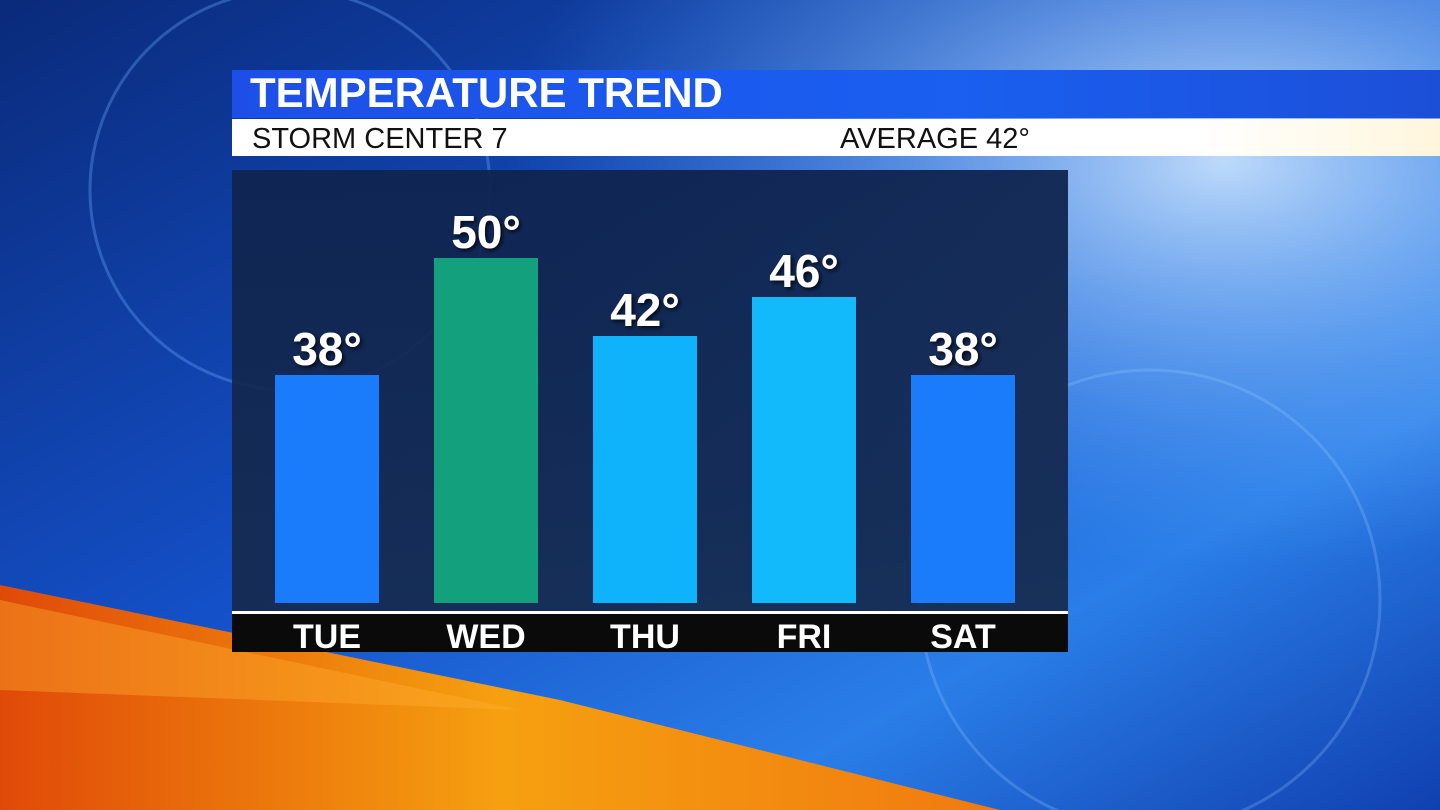 The width and height of the screenshot is (1440, 810). Describe the element at coordinates (380, 139) in the screenshot. I see `subtitle: STORM CENTER 7` at that location.